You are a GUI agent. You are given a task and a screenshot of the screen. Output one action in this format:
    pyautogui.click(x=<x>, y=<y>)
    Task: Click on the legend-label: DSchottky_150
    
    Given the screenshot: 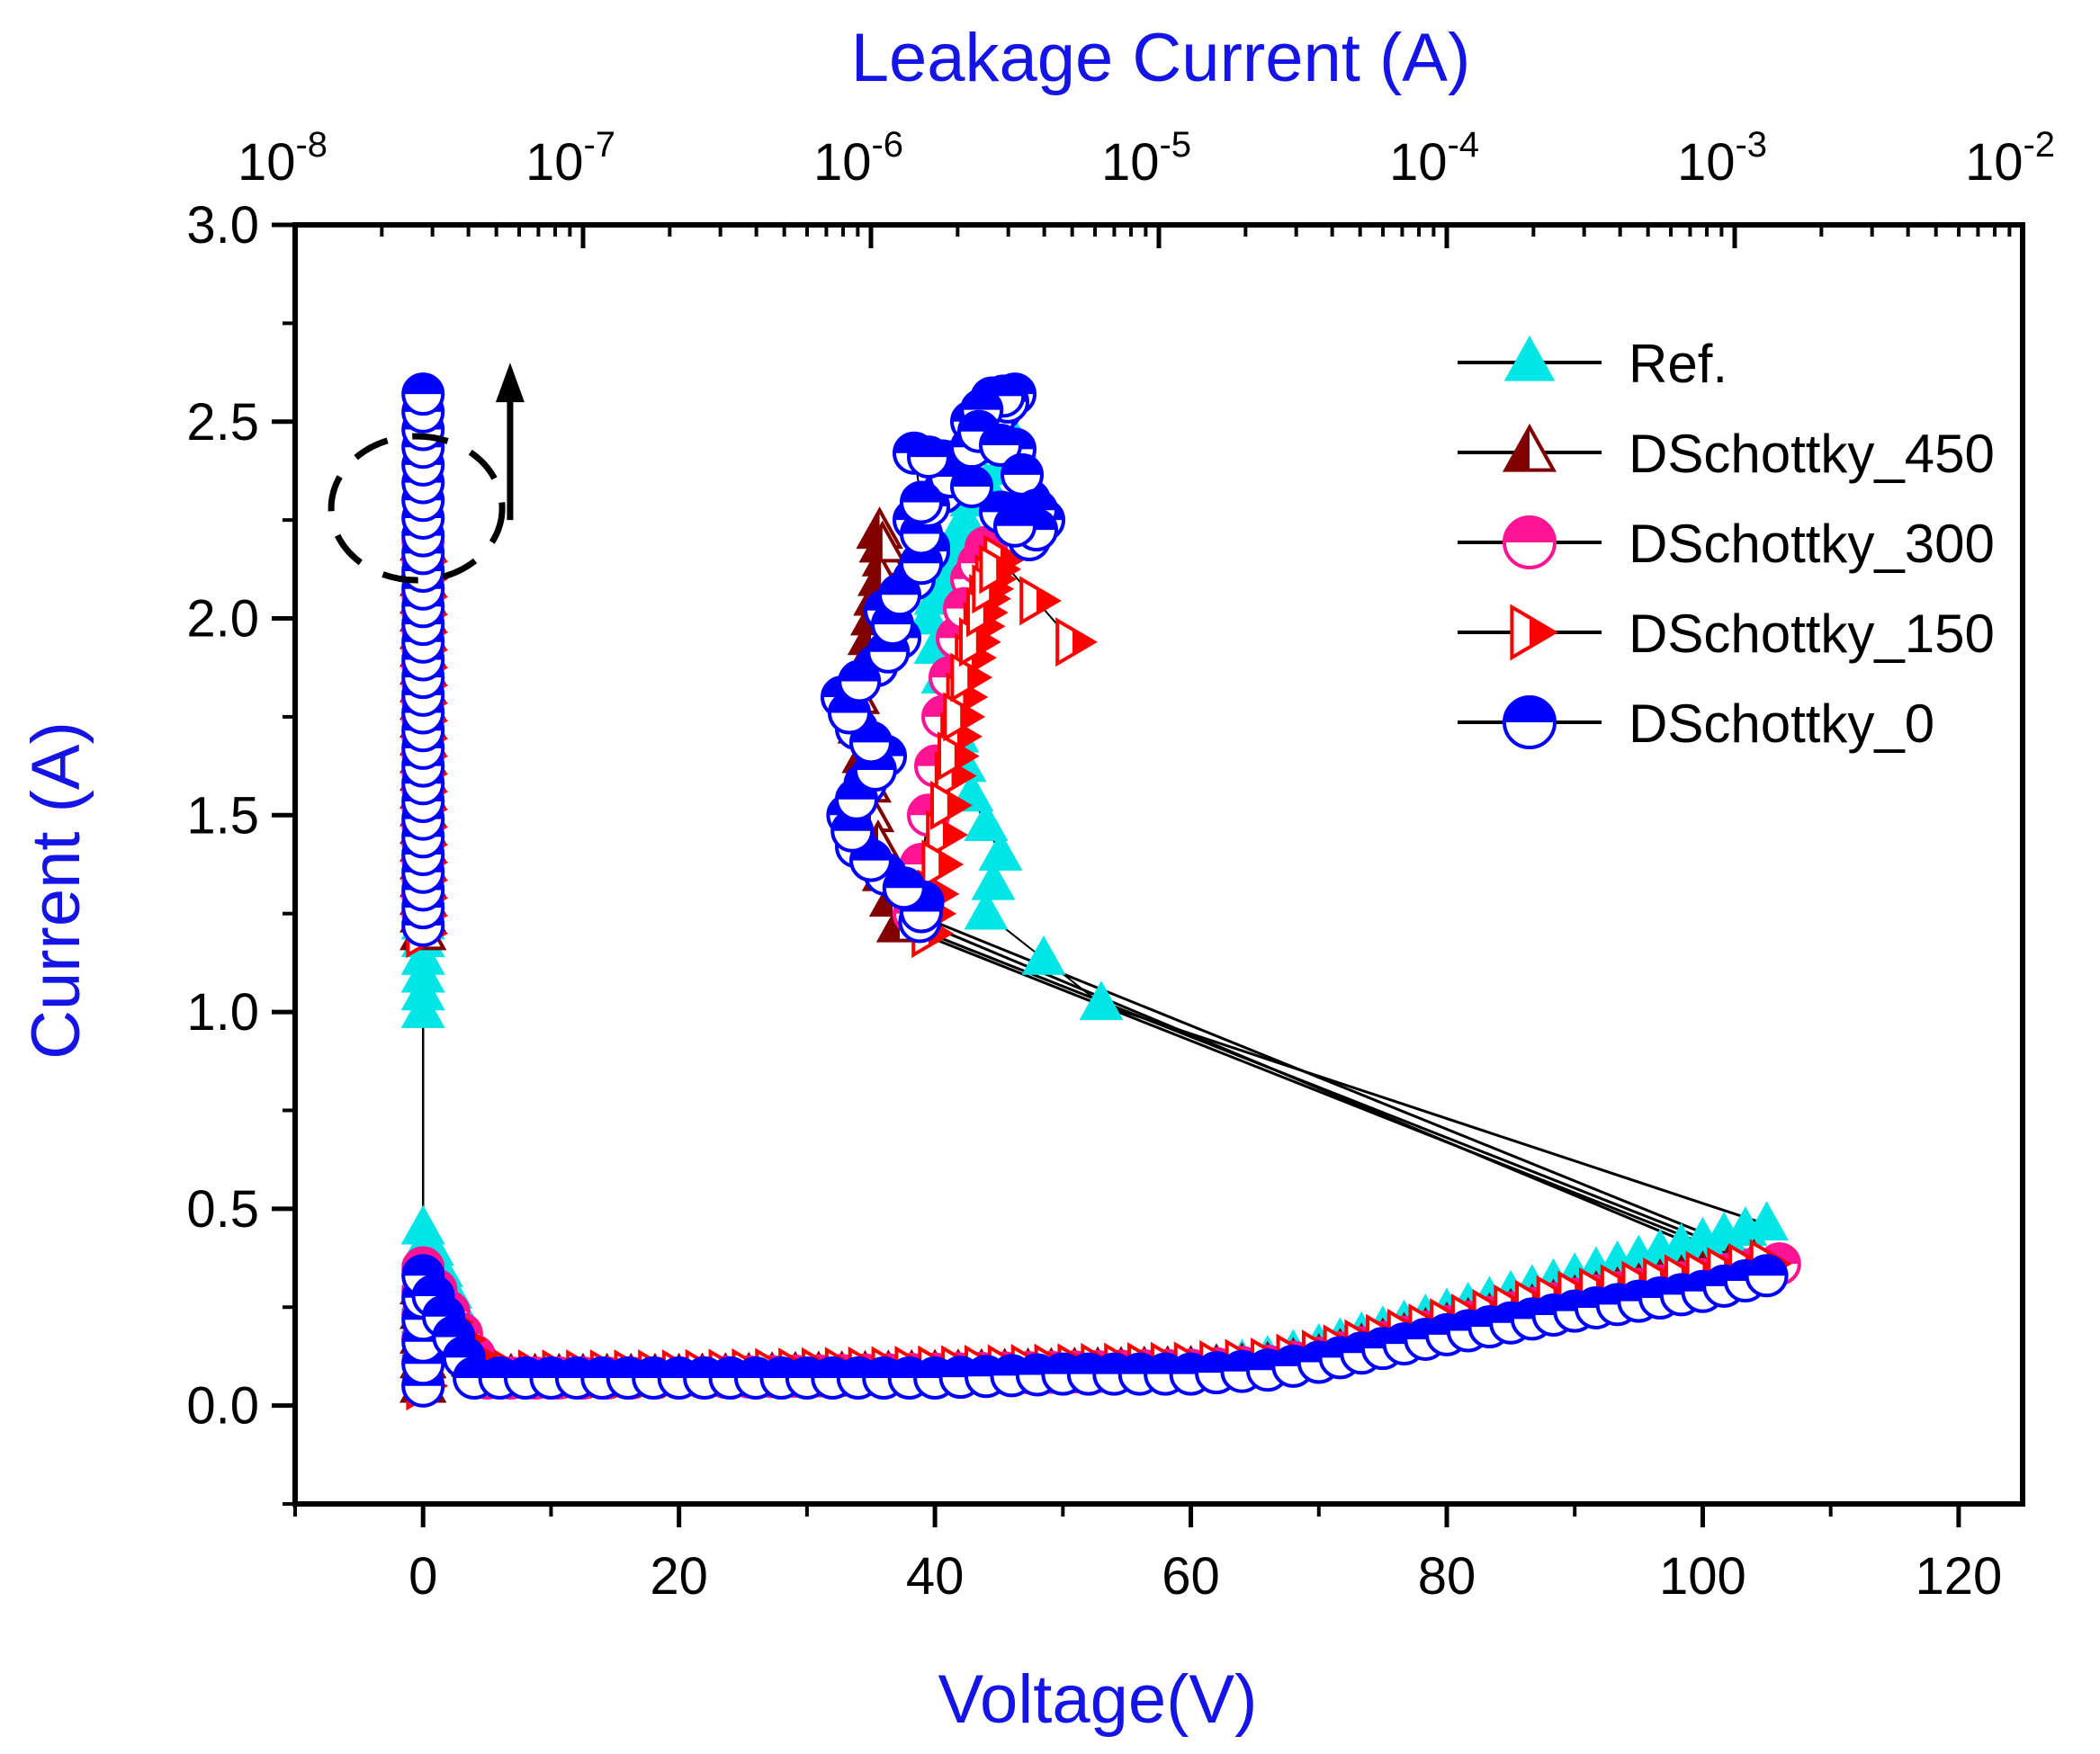 What is the action you would take?
    pyautogui.click(x=1812, y=634)
    